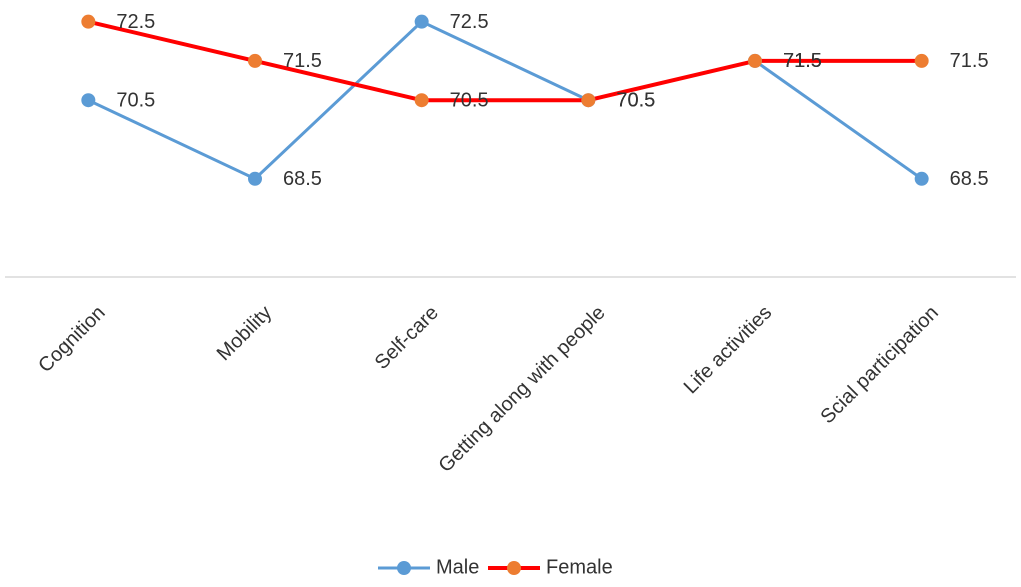 The image size is (1021, 587). Describe the element at coordinates (244, 333) in the screenshot. I see `x-tick-label: Mobility` at that location.